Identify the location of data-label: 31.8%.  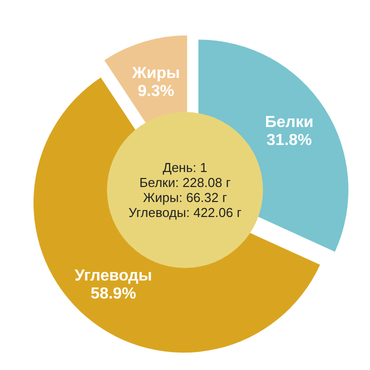
(289, 141).